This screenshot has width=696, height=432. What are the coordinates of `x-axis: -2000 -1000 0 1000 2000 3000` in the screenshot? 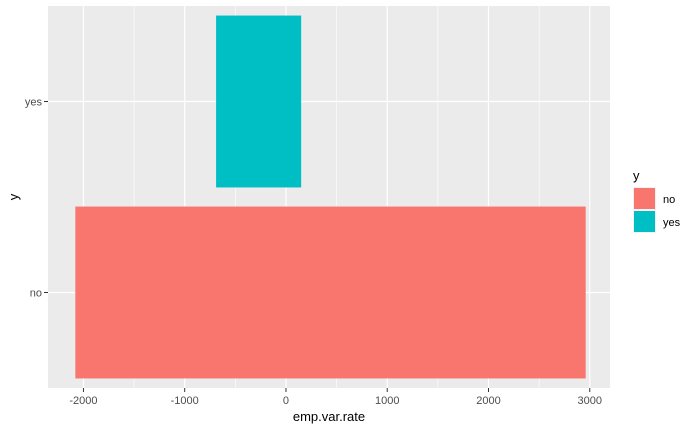 It's located at (335, 397).